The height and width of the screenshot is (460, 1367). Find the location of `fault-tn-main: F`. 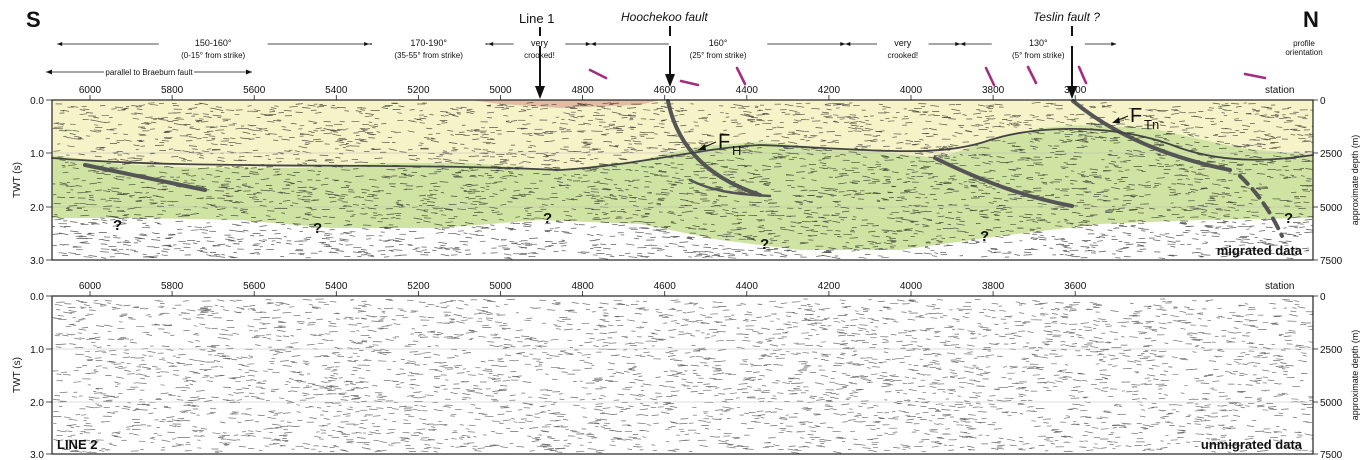

fault-tn-main: F is located at coordinates (1136, 116).